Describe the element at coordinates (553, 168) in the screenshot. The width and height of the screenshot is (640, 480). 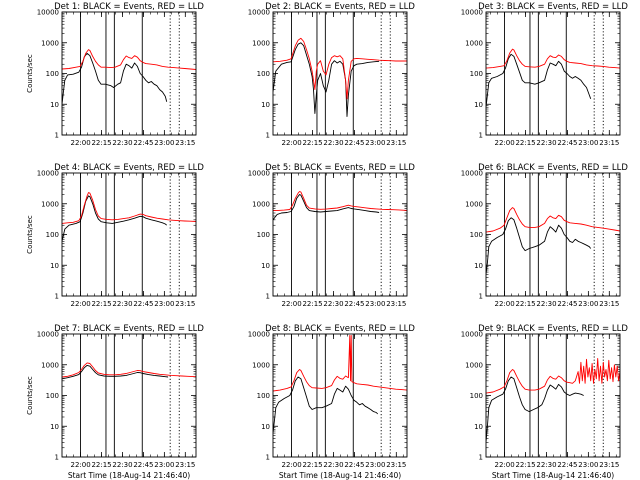
I see `panel-title: Det 6: BLACK = Events, RED = LLD` at that location.